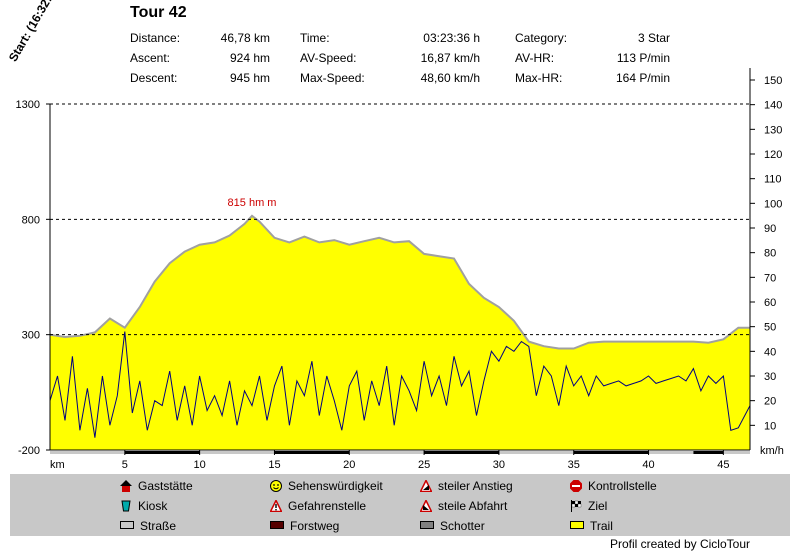  I want to click on legend-item-sehenswuerdigkeit: Sehenswürdigkeit, so click(326, 486).